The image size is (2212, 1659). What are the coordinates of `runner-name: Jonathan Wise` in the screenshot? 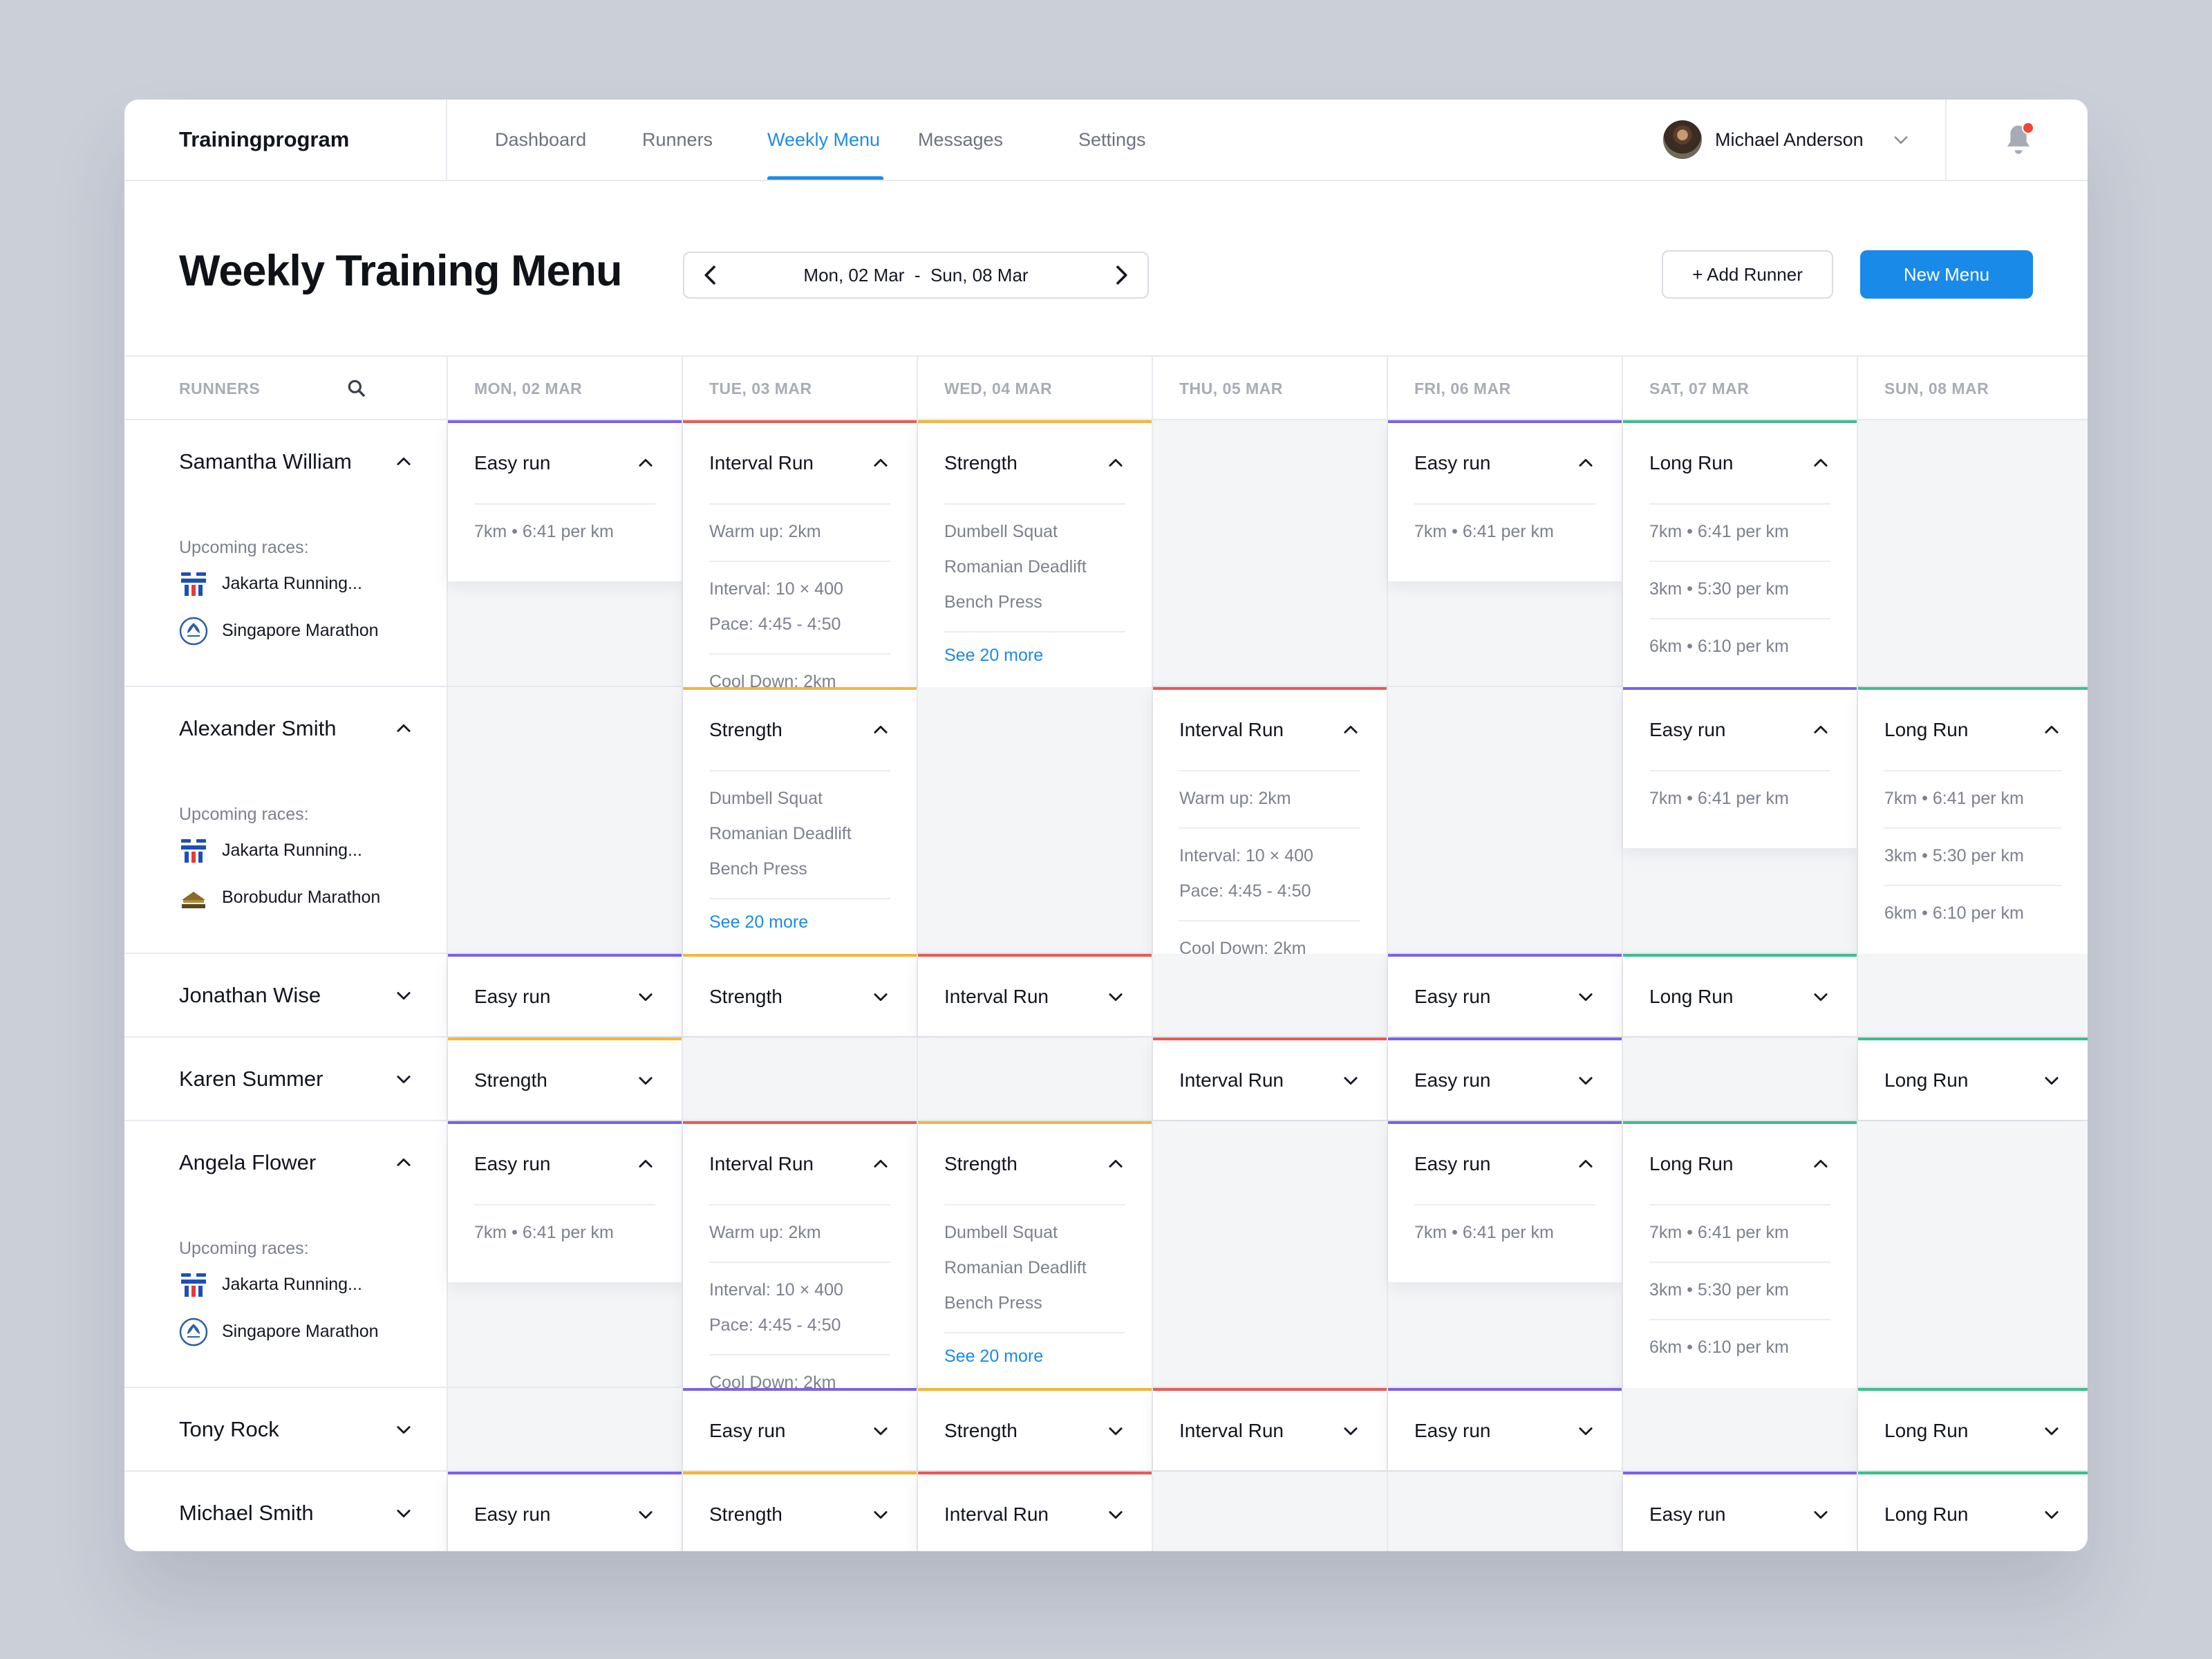 It's located at (250, 995).